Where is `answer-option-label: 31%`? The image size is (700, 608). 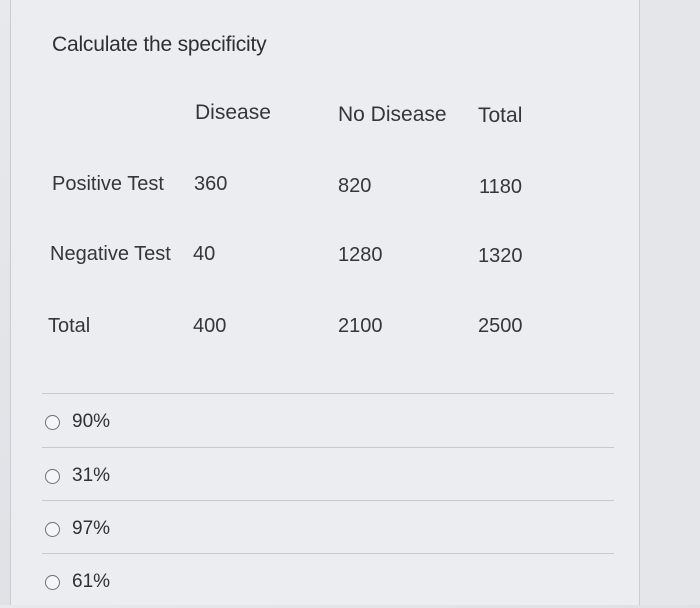 answer-option-label: 31% is located at coordinates (91, 475).